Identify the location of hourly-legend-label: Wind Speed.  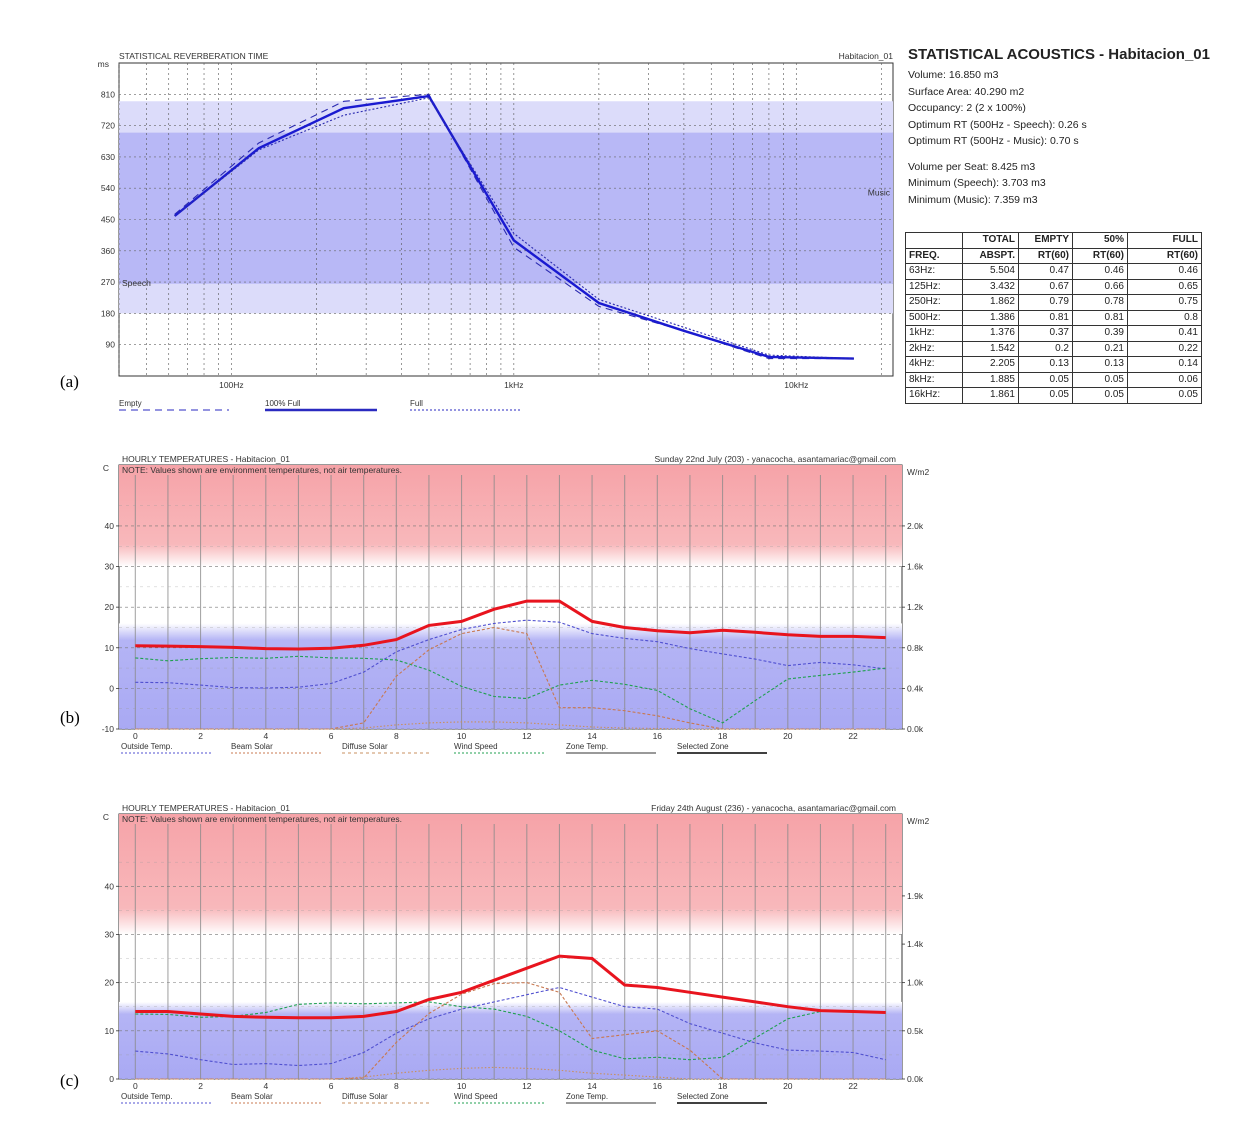
(476, 1096).